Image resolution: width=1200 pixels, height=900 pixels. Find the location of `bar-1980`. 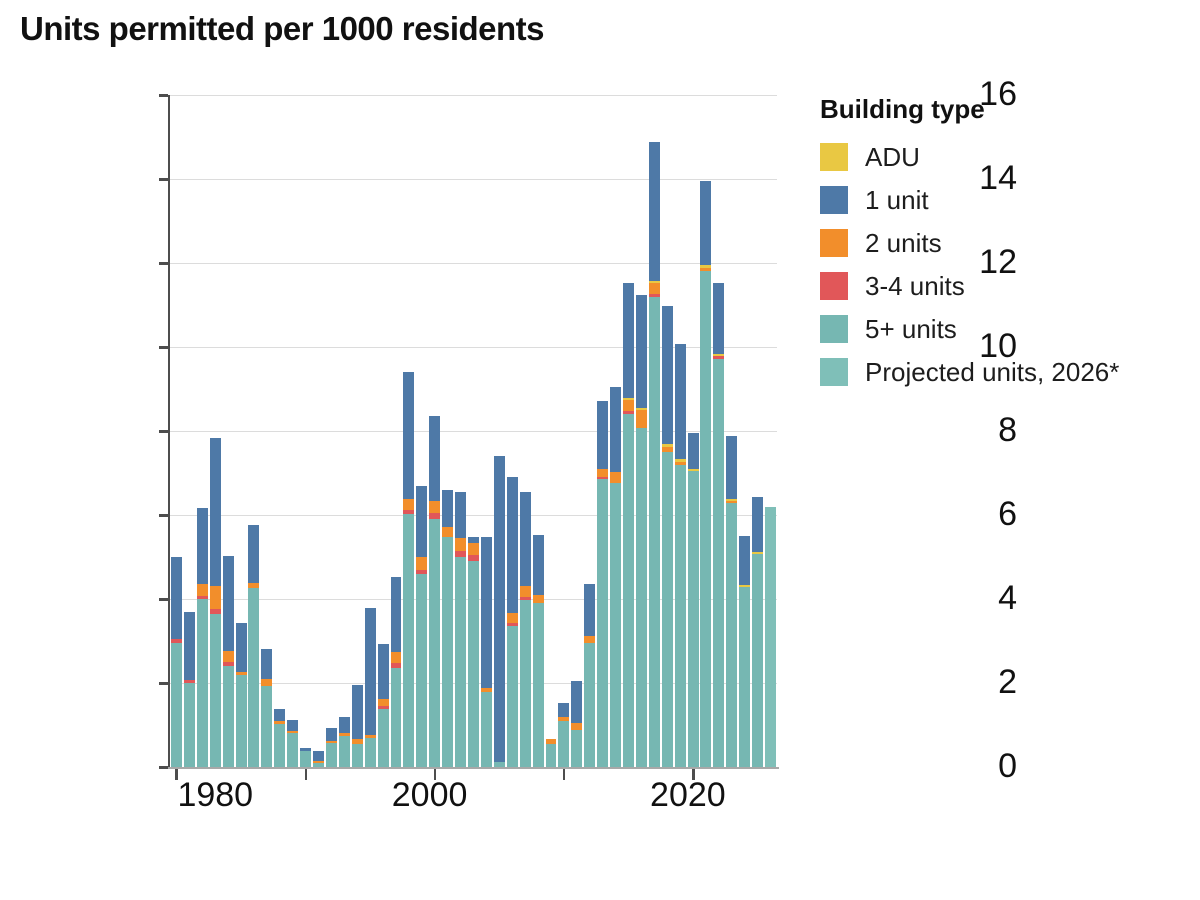

bar-1980 is located at coordinates (176, 662).